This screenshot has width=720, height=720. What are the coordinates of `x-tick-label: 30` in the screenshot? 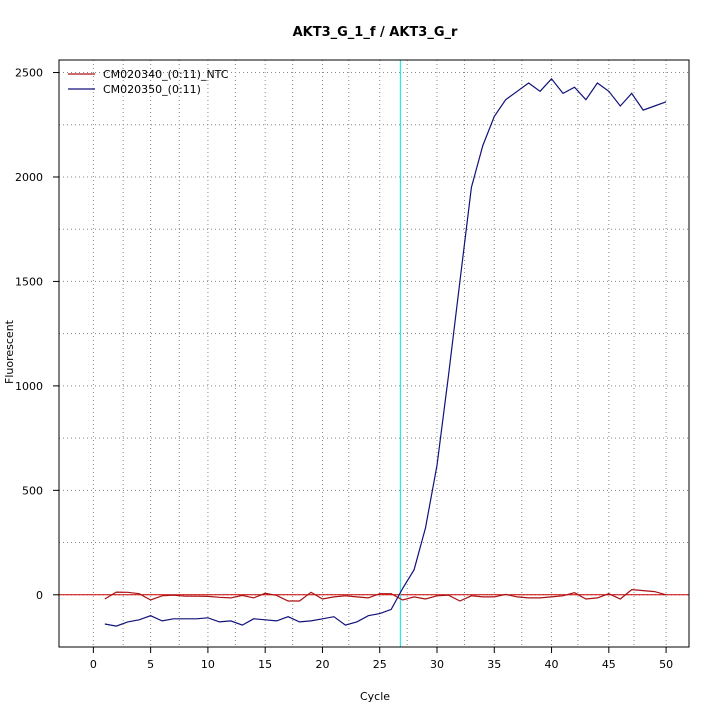 It's located at (437, 664).